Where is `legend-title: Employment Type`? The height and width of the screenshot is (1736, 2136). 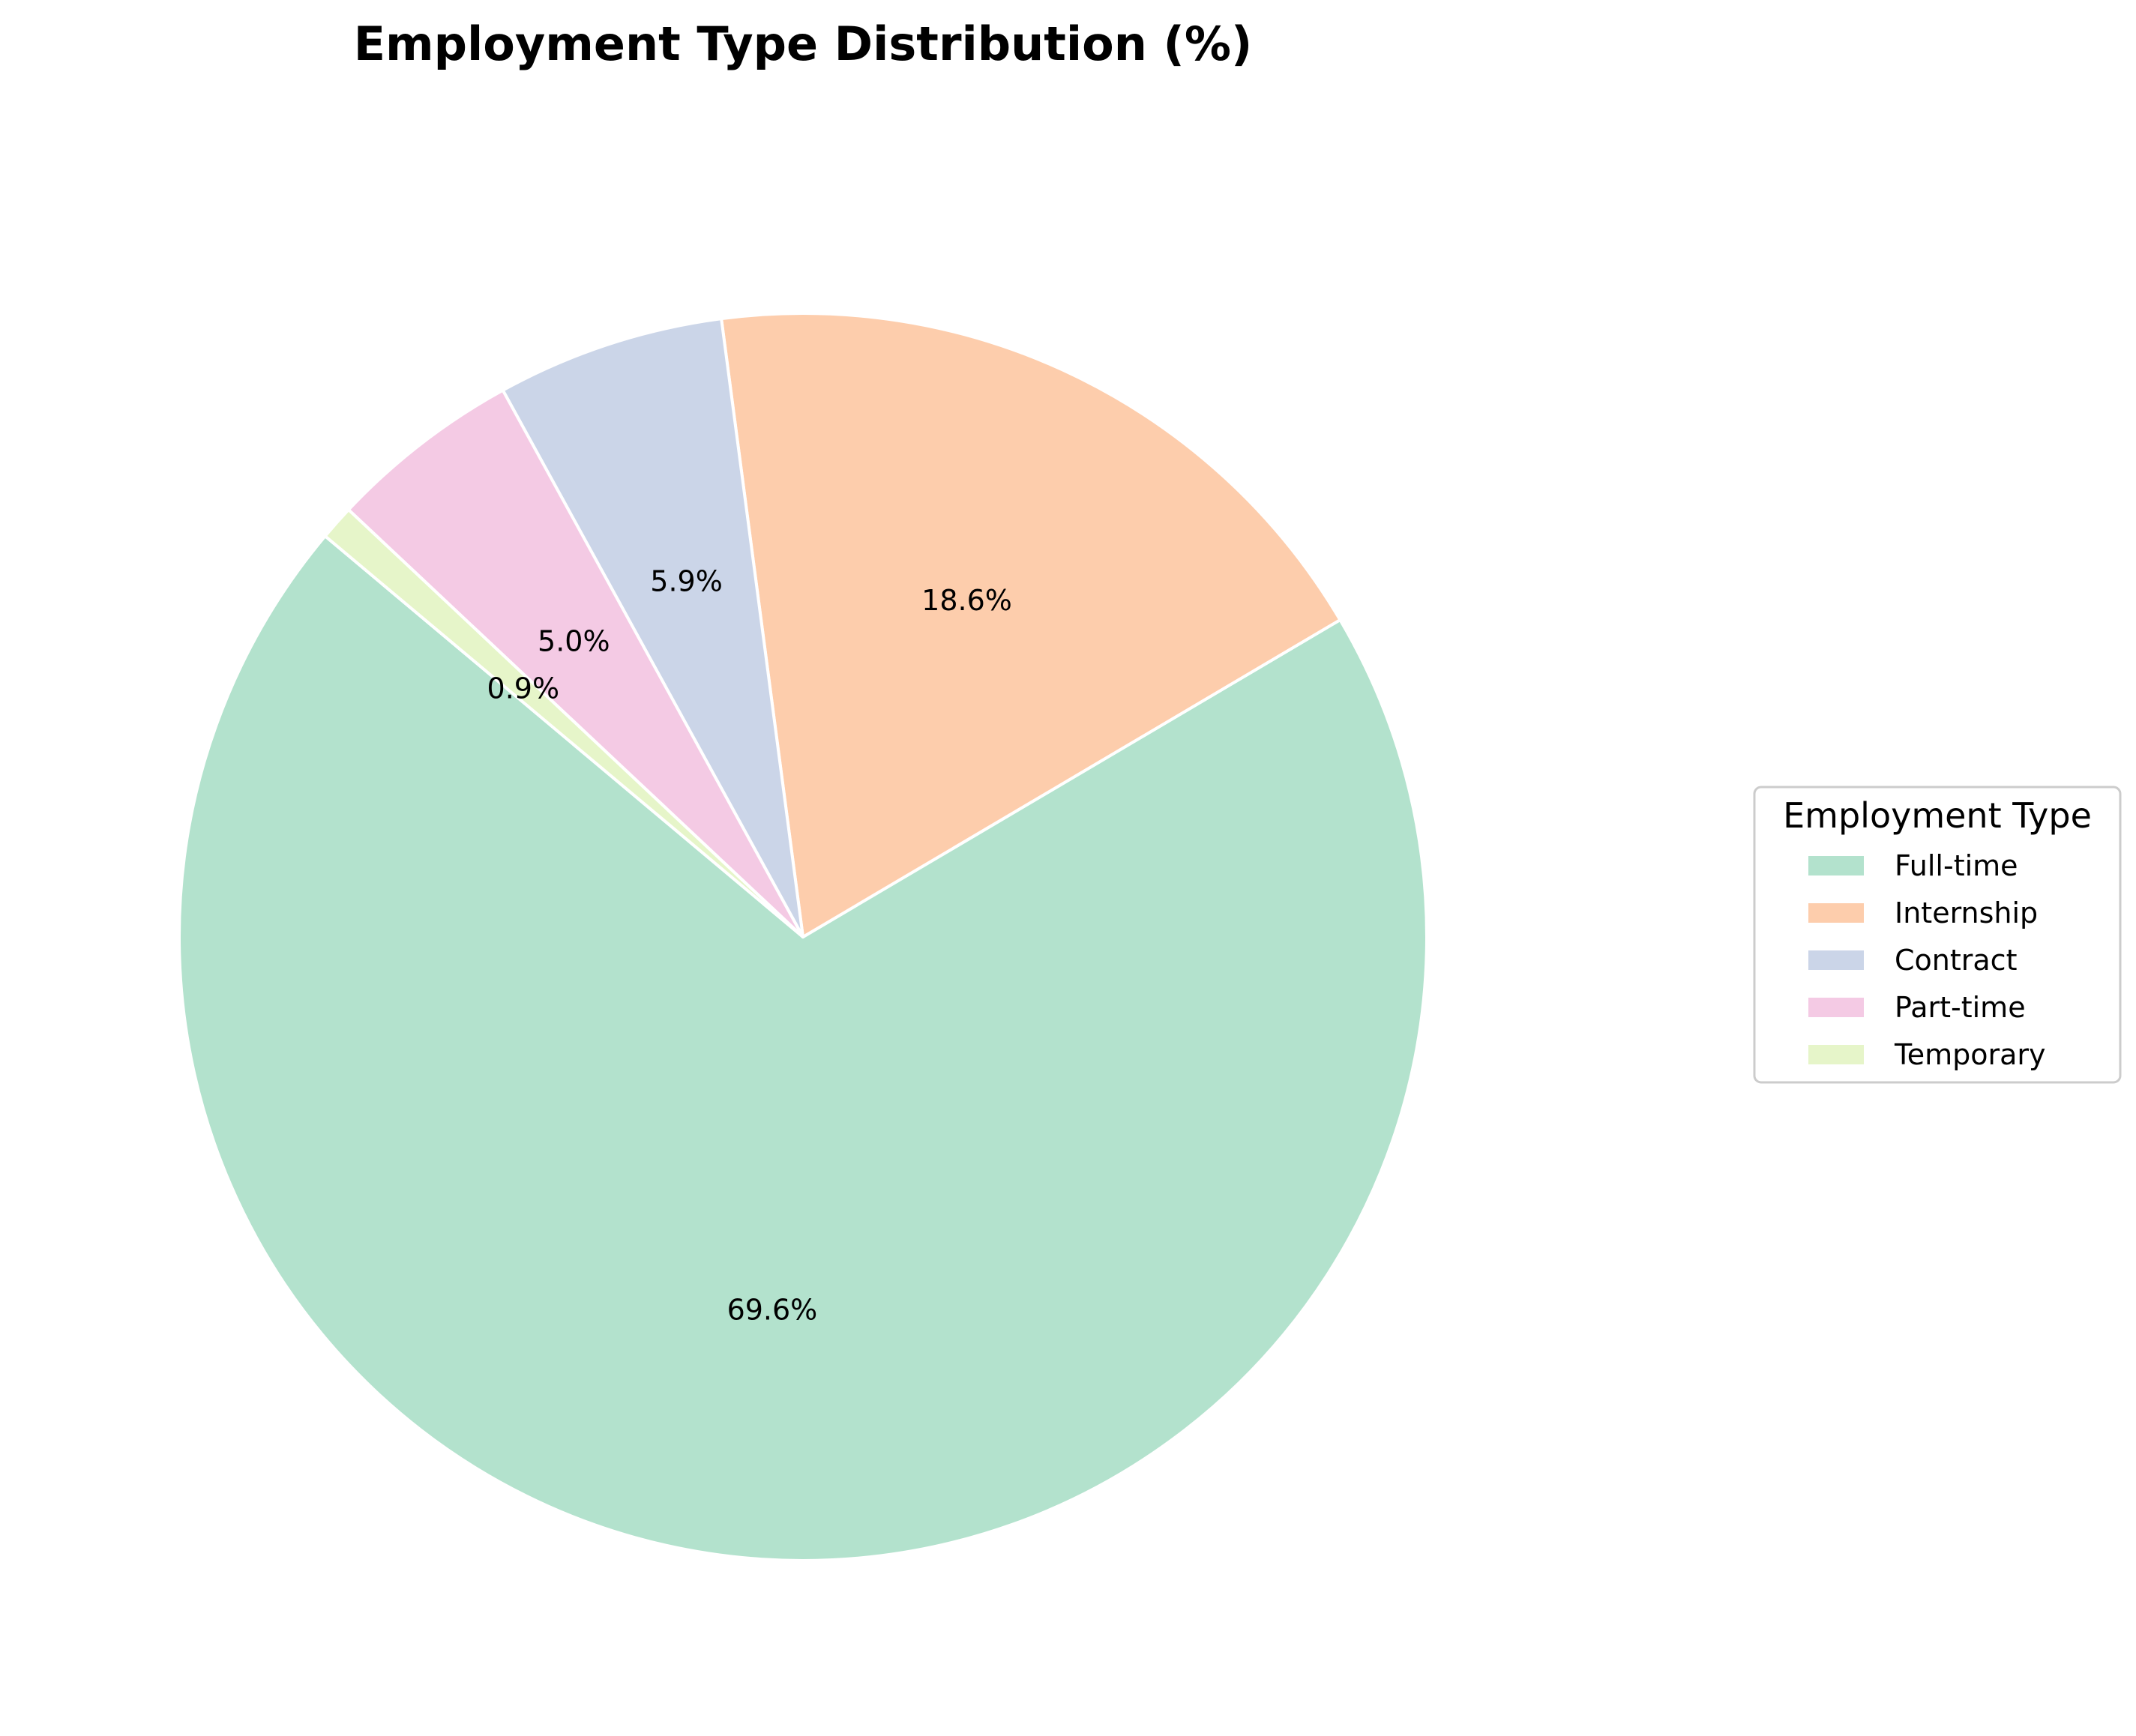 legend-title: Employment Type is located at coordinates (1937, 816).